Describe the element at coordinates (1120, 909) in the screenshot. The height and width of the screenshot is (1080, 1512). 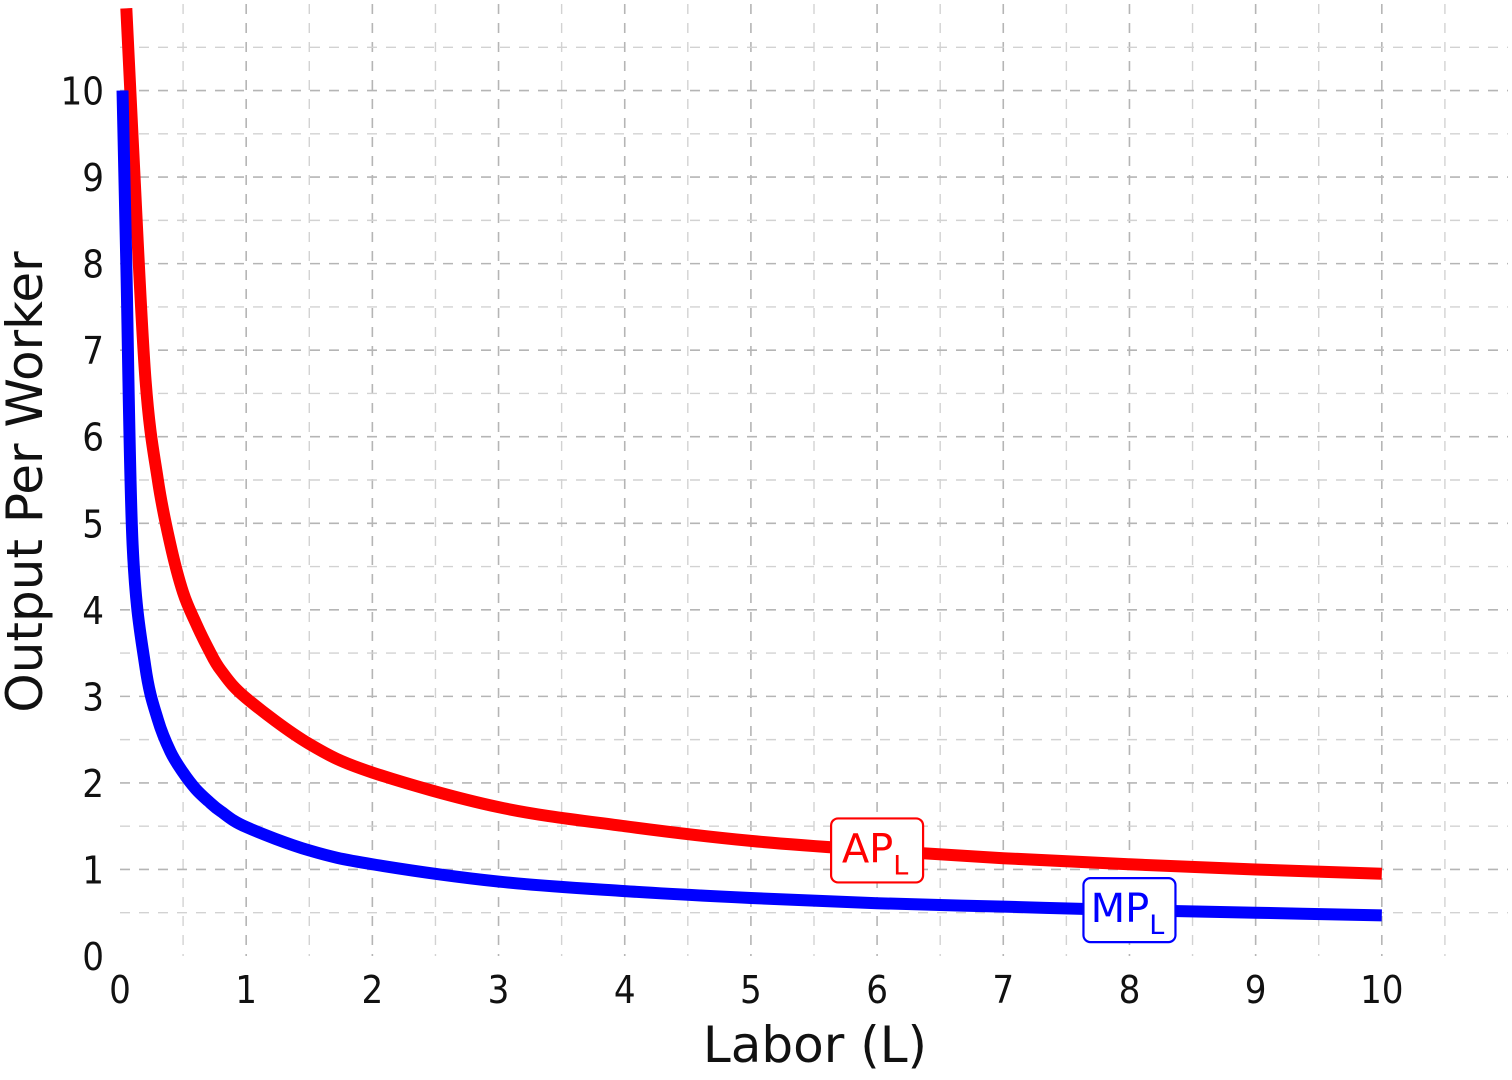
I see `mp-label-main: MP` at that location.